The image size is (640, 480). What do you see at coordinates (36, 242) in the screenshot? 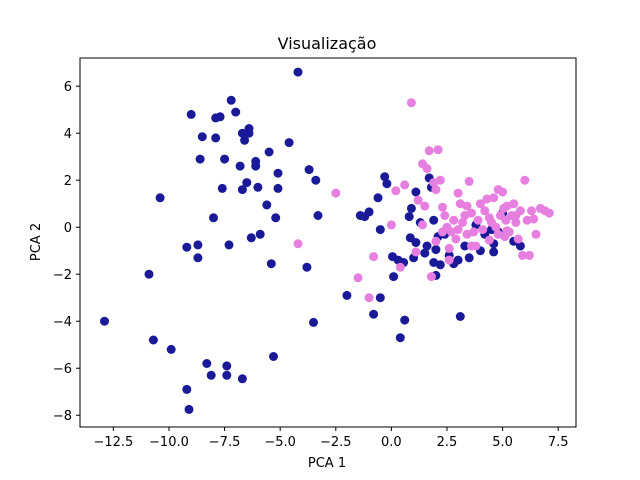
I see `y-axis-label: PCA 2` at bounding box center [36, 242].